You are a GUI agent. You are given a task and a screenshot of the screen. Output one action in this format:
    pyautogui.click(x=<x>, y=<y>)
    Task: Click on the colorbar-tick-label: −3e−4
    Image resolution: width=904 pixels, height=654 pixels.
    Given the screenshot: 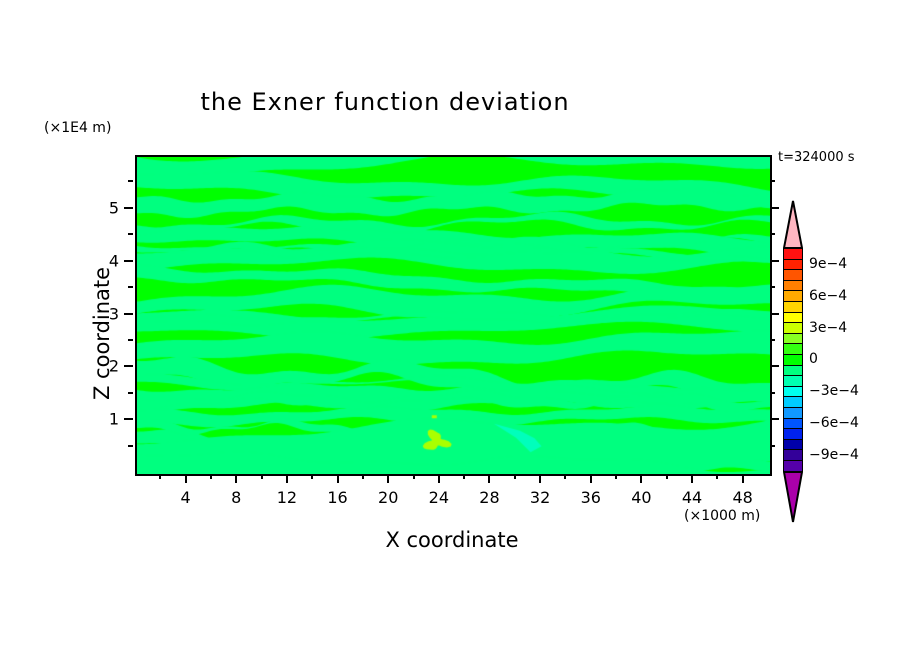 What is the action you would take?
    pyautogui.click(x=834, y=391)
    